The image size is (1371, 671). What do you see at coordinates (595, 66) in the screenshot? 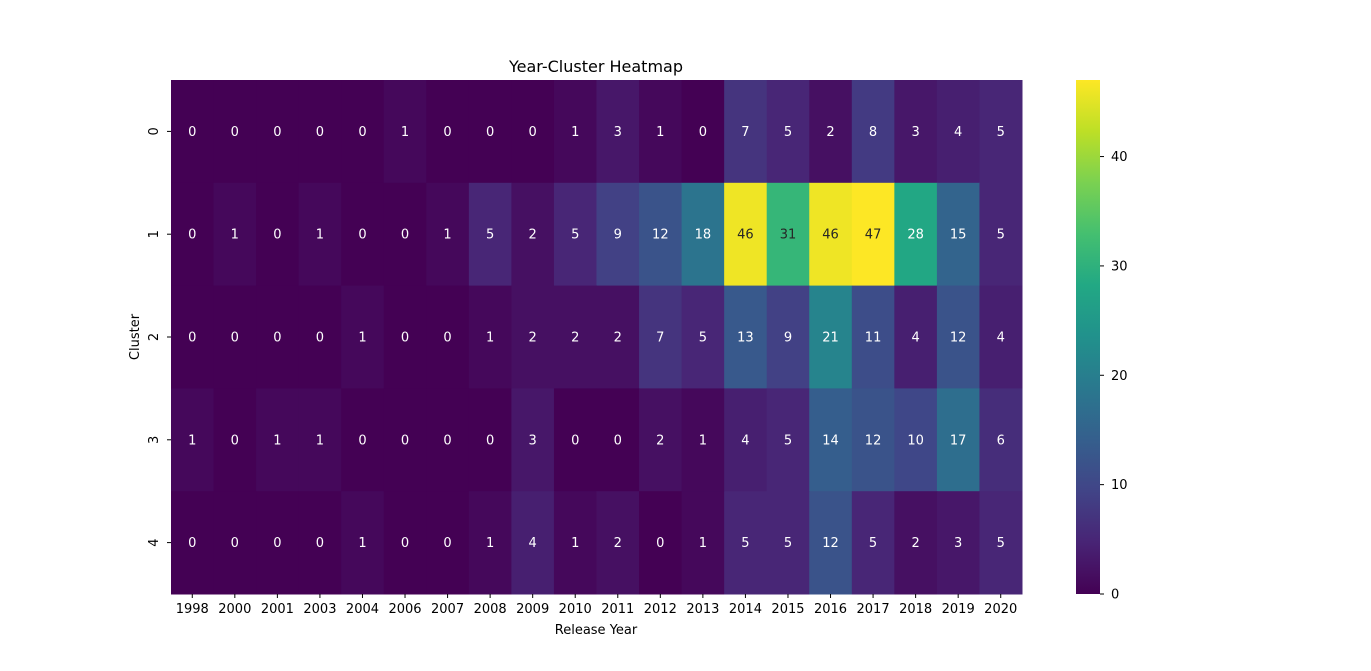
I see `chart-title: Year-Cluster Heatmap` at bounding box center [595, 66].